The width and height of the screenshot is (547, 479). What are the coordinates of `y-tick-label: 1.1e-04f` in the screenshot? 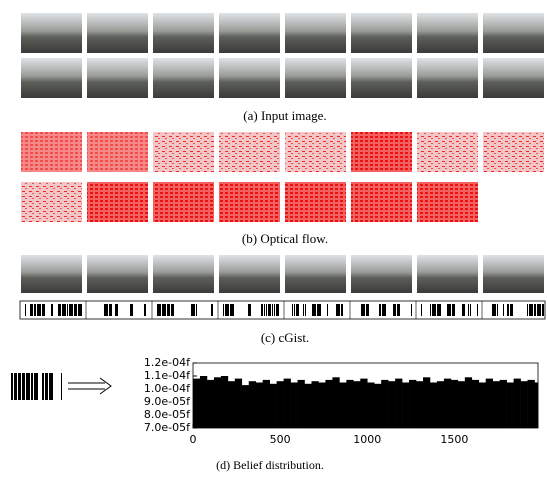 It's located at (167, 375).